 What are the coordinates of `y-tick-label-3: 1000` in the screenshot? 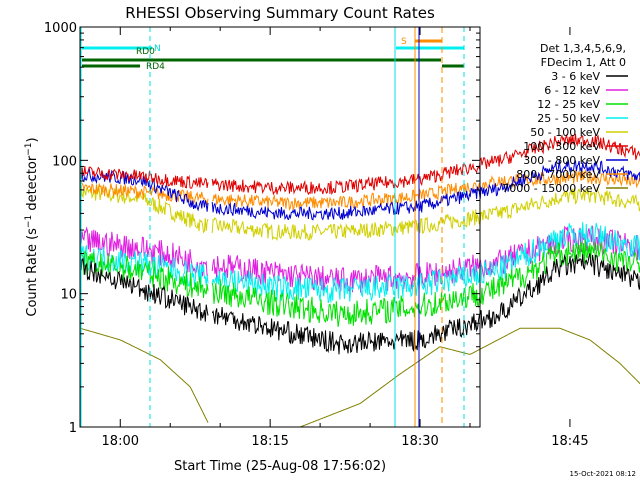 It's located at (60, 28).